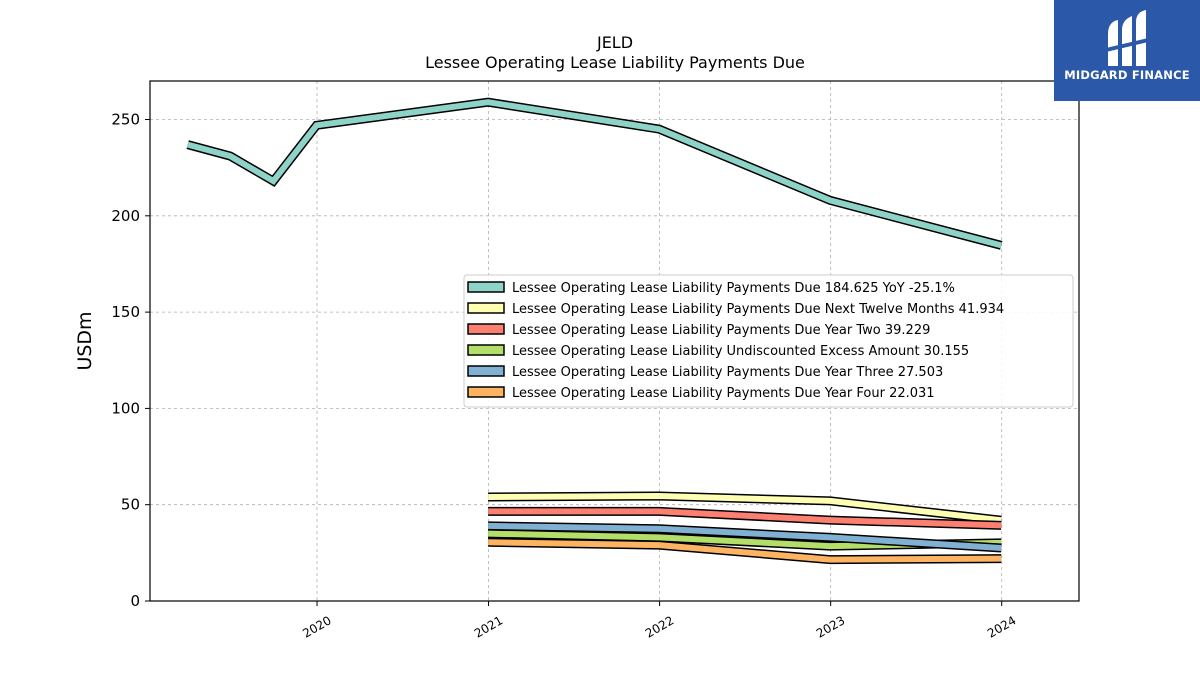  What do you see at coordinates (1127, 75) in the screenshot?
I see `logo-text: MIDGARD FINANCE` at bounding box center [1127, 75].